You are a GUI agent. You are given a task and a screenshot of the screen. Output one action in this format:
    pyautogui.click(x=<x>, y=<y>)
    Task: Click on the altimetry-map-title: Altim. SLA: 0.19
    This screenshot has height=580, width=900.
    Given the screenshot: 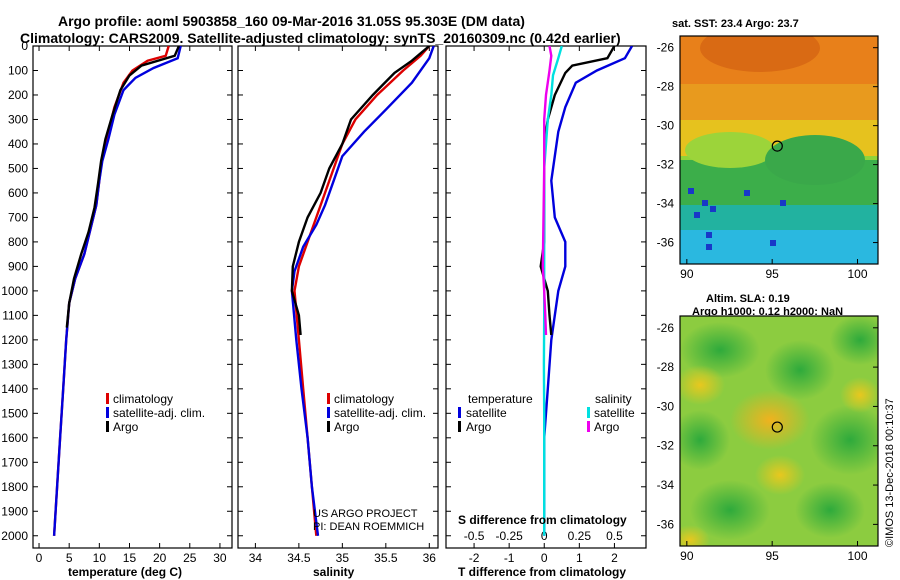 What is the action you would take?
    pyautogui.click(x=748, y=299)
    